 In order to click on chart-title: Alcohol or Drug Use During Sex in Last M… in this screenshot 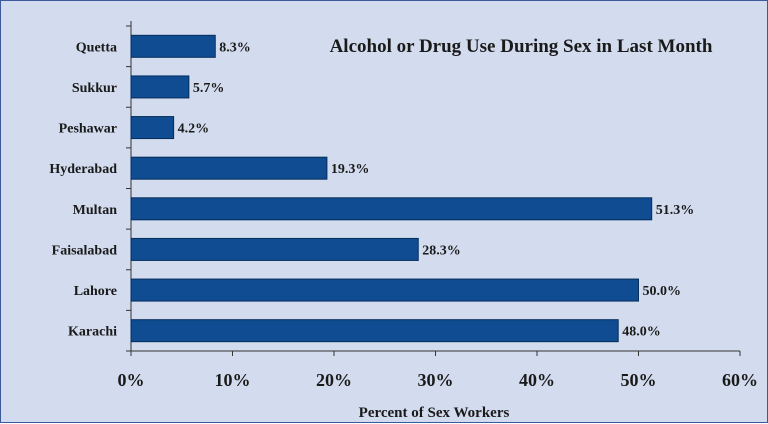, I will do `click(521, 46)`.